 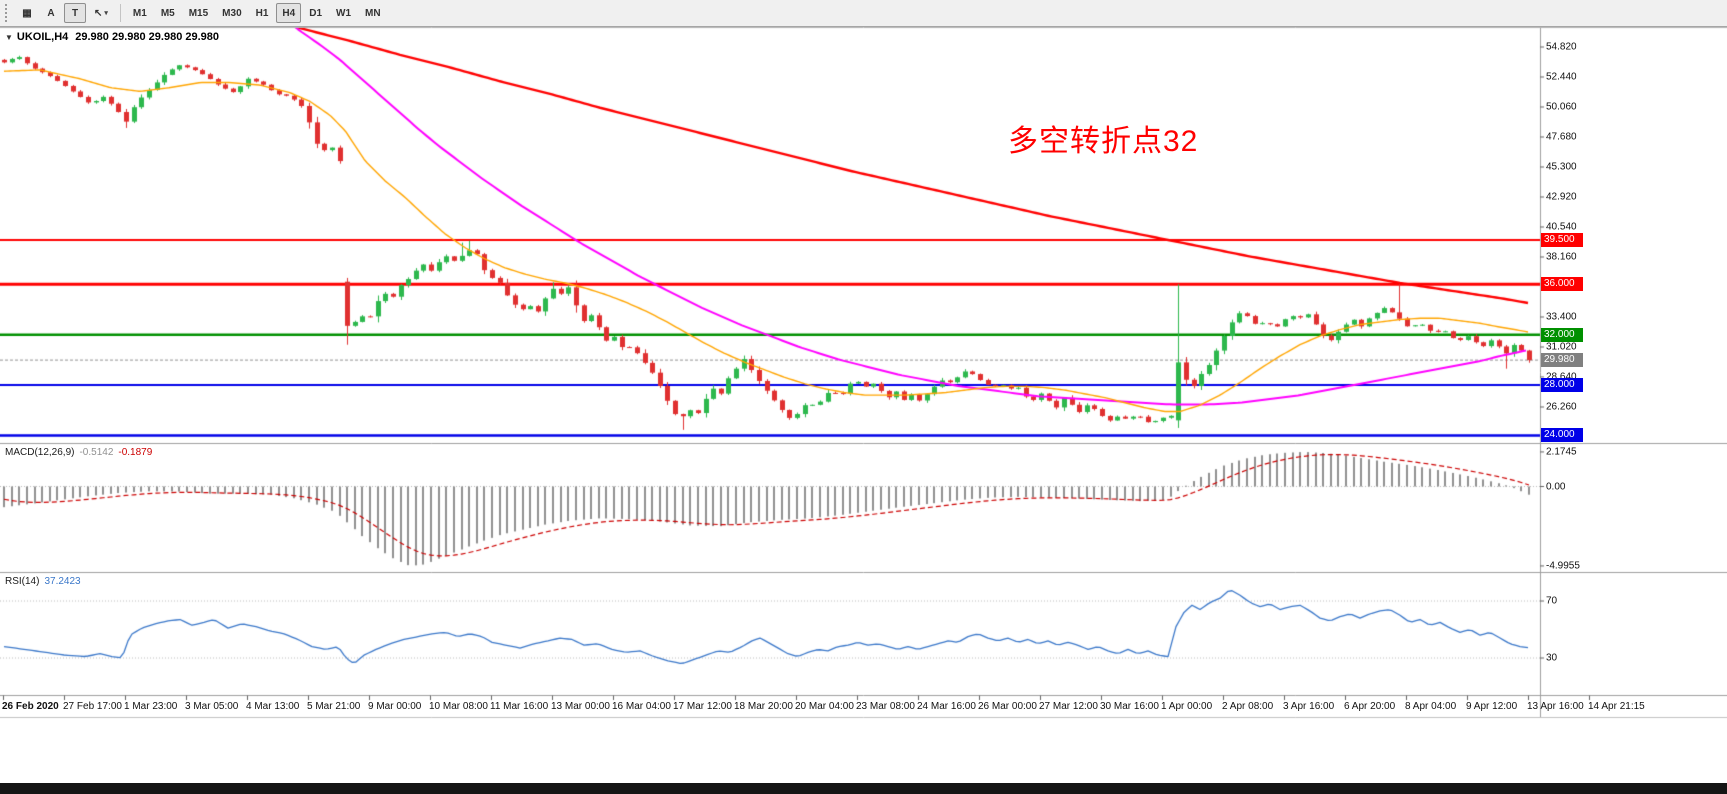 What do you see at coordinates (75, 13) in the screenshot?
I see `text-t-button: T` at bounding box center [75, 13].